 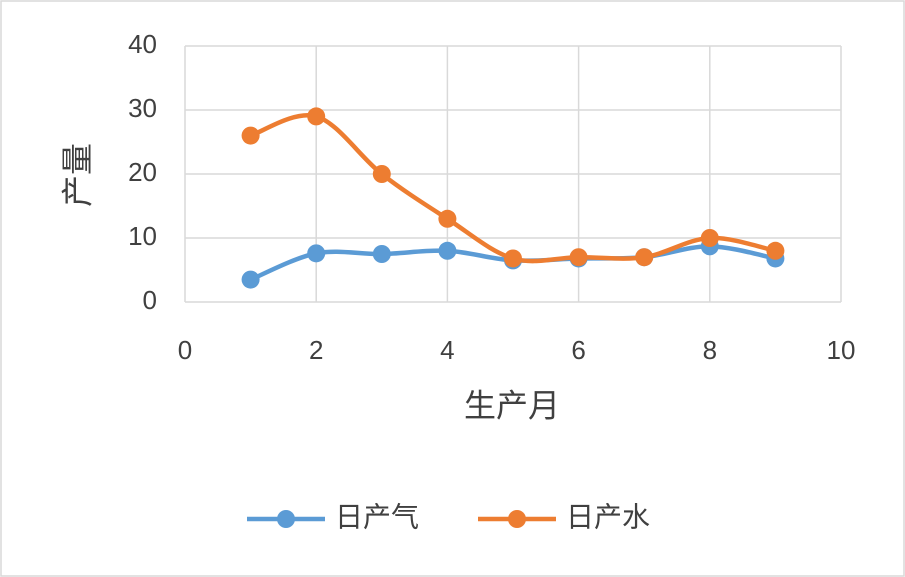 What do you see at coordinates (142, 236) in the screenshot?
I see `y-tick-label: 10` at bounding box center [142, 236].